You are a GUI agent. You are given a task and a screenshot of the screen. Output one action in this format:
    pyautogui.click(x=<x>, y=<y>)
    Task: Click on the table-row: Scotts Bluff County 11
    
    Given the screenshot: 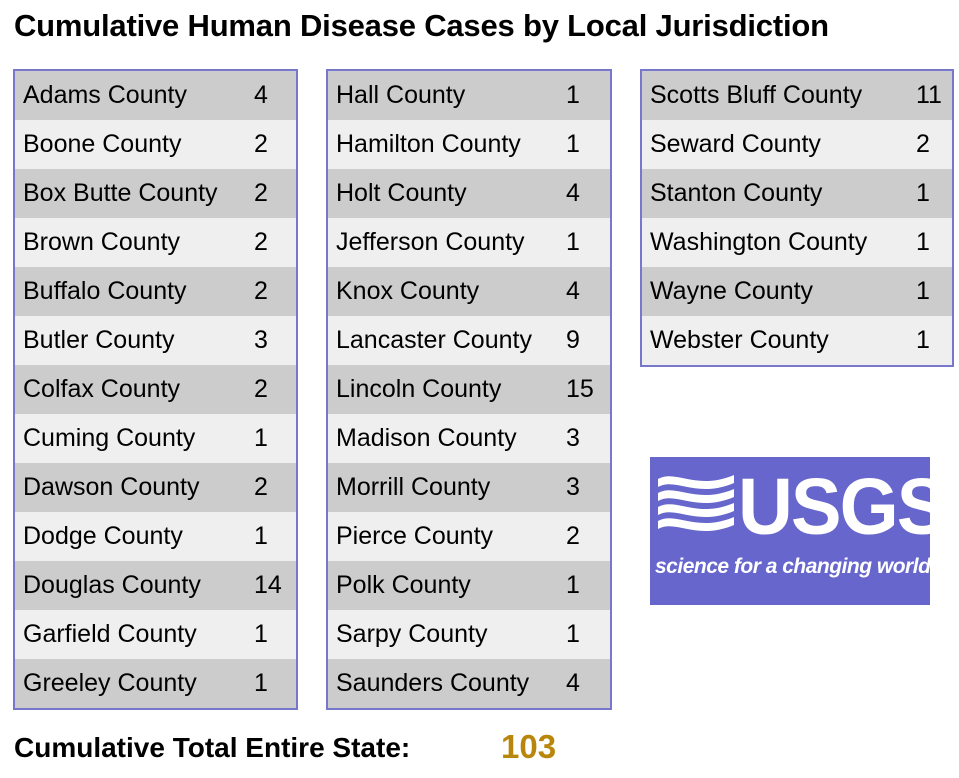 What is the action you would take?
    pyautogui.click(x=797, y=95)
    